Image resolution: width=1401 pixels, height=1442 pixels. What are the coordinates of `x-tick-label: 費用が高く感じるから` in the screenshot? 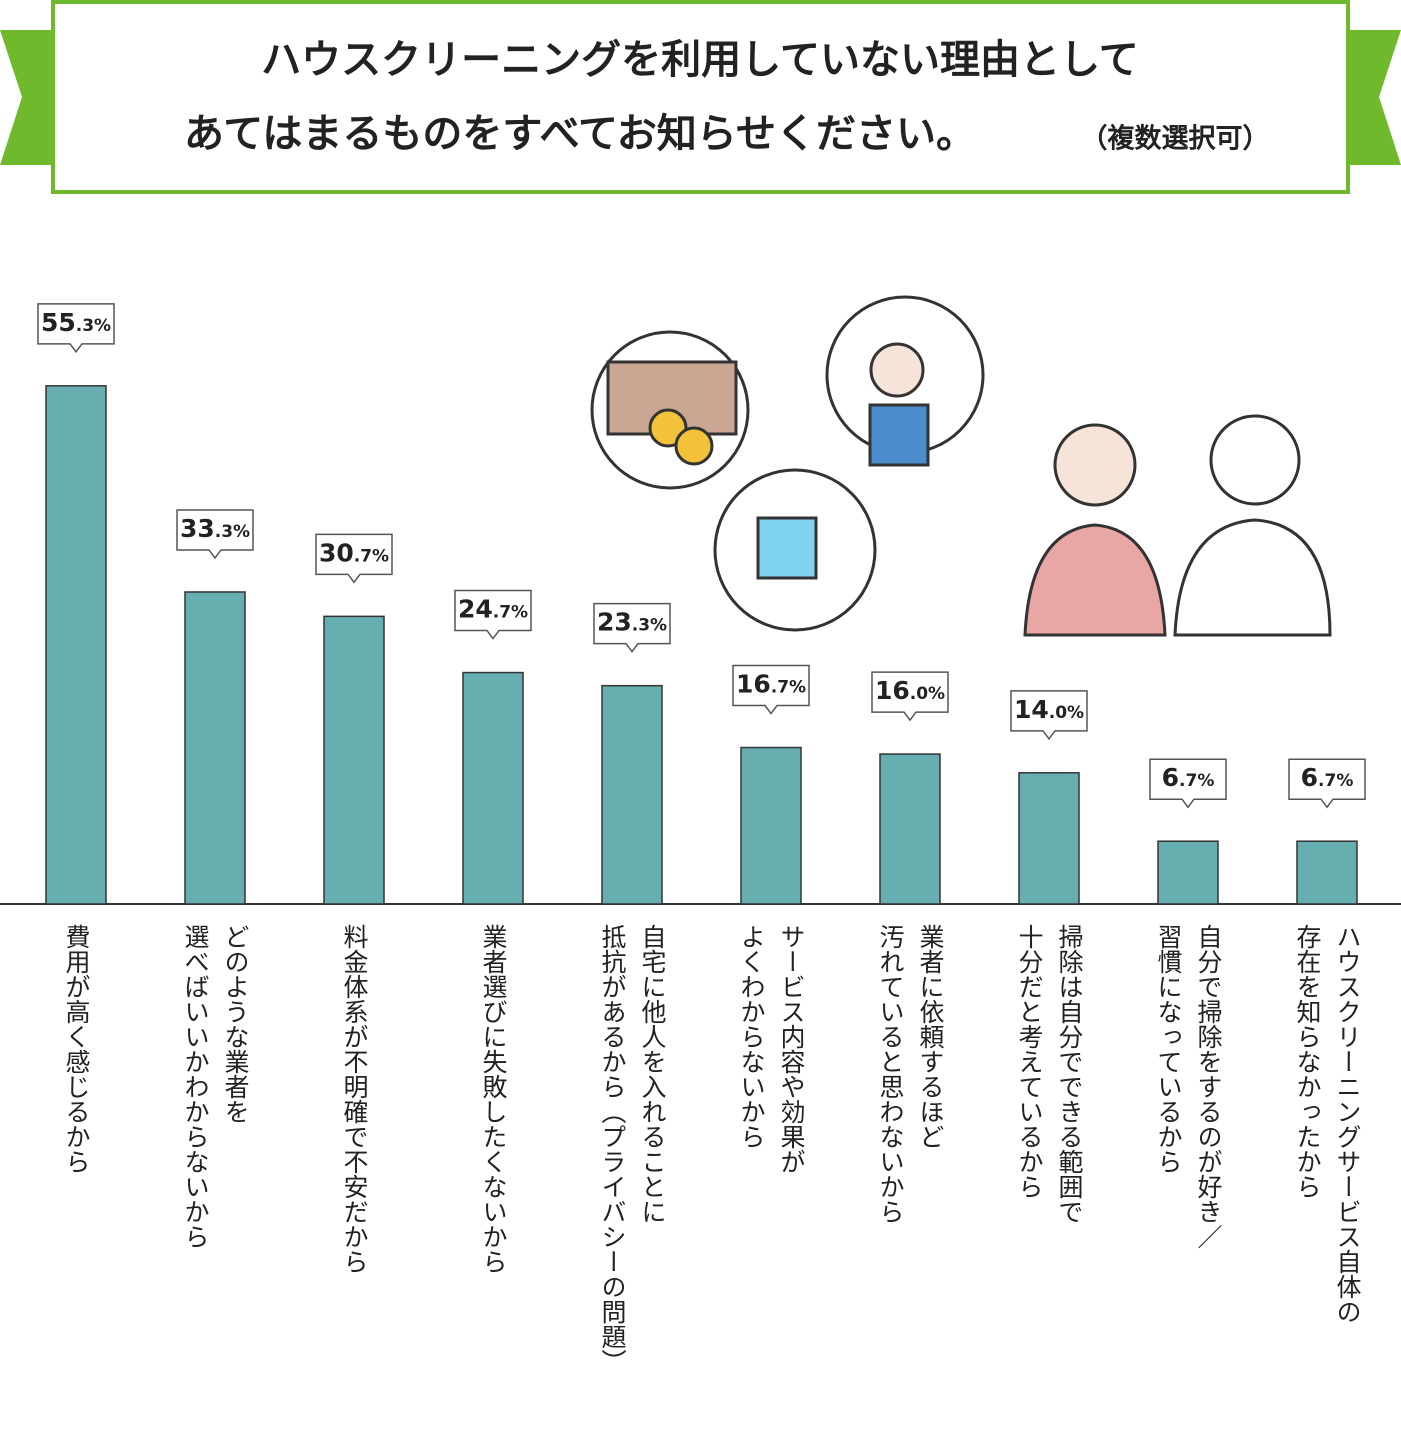 It's located at (76, 1049).